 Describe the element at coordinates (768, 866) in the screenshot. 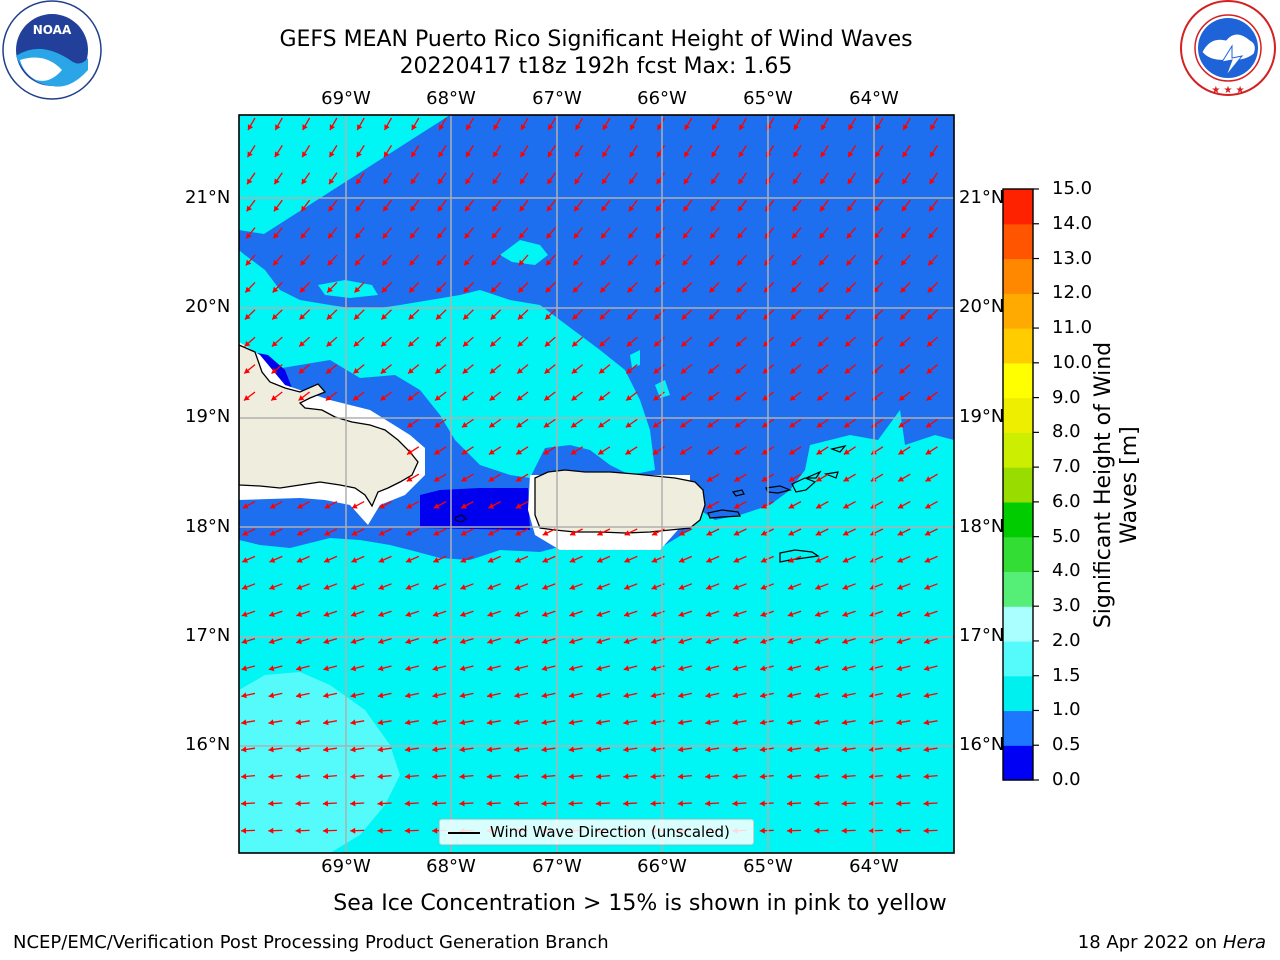

I see `lon-label-bottom: 65°W` at that location.